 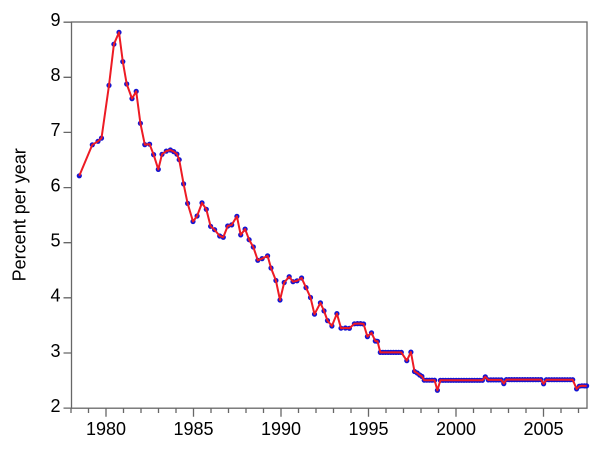 What do you see at coordinates (368, 429) in the screenshot?
I see `svg-text: 1995` at bounding box center [368, 429].